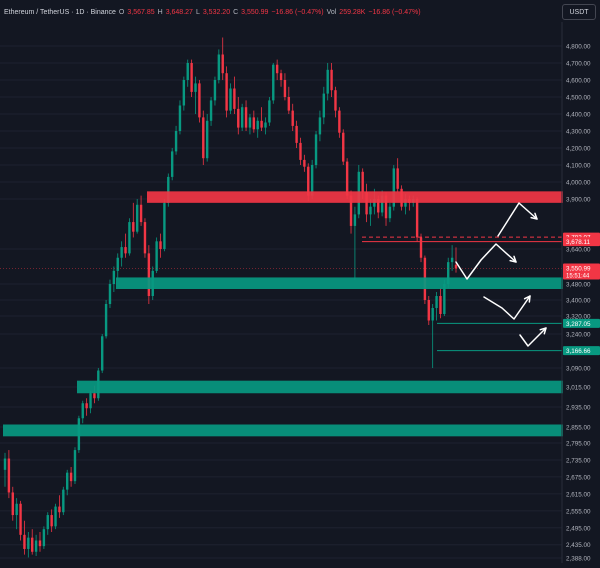 This screenshot has width=600, height=568. What do you see at coordinates (578, 528) in the screenshot?
I see `price-axis-tick-label: 2,495.00` at bounding box center [578, 528].